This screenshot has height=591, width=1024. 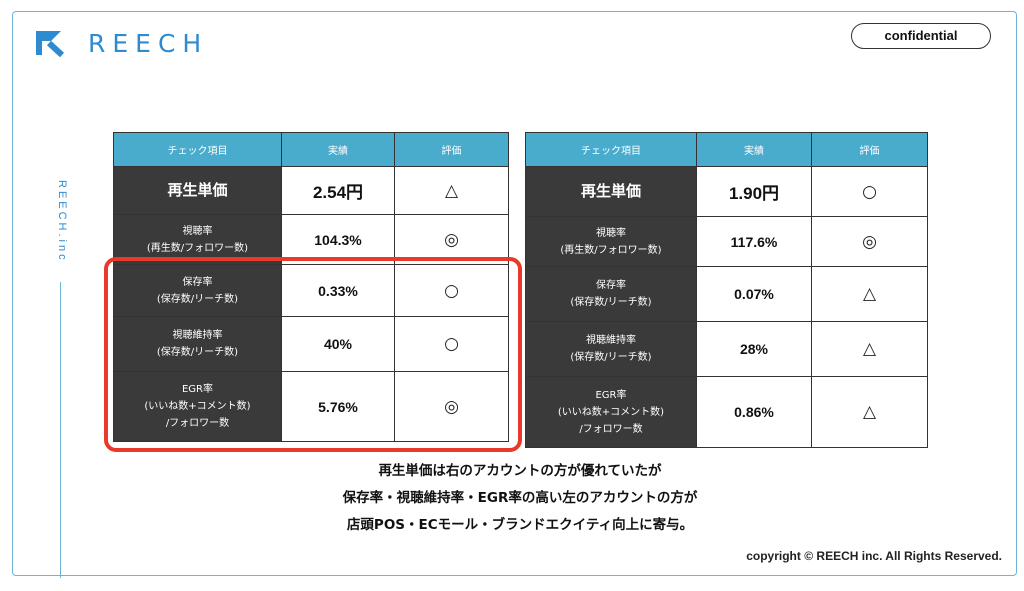 What do you see at coordinates (148, 43) in the screenshot?
I see `brand-name: REECH` at bounding box center [148, 43].